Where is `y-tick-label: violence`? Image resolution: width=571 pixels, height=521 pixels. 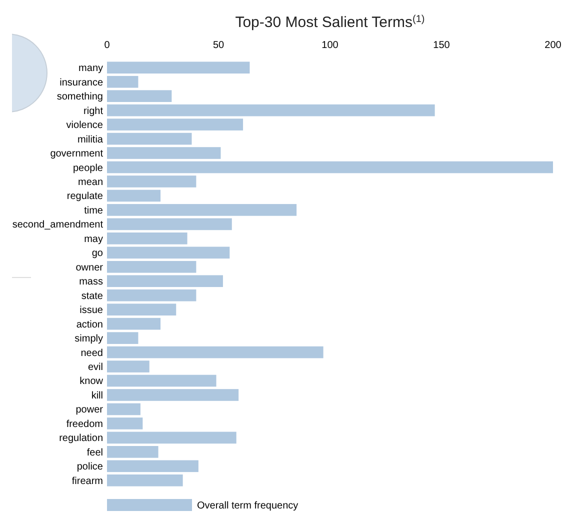
y-tick-label: violence is located at coordinates (85, 126).